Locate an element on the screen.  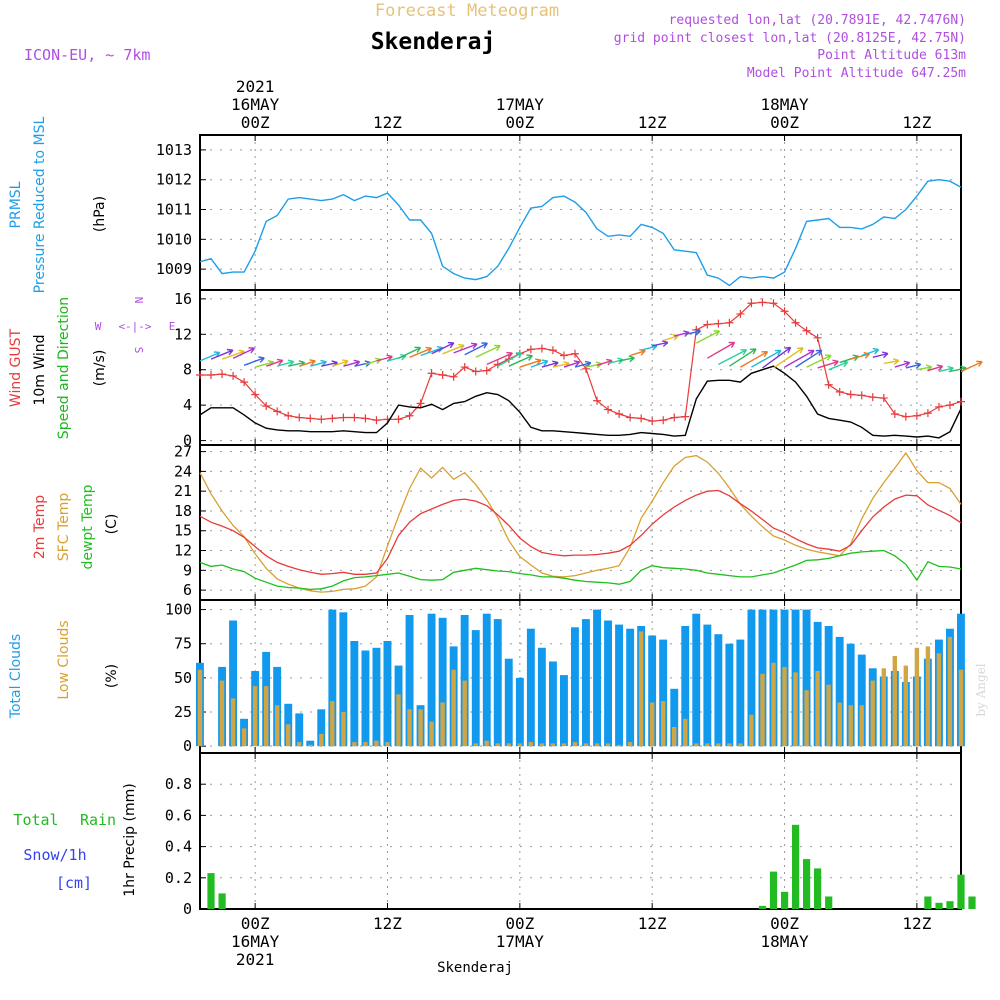
clouds-panel: 0 25 50 75 100 is located at coordinates (565, 677).